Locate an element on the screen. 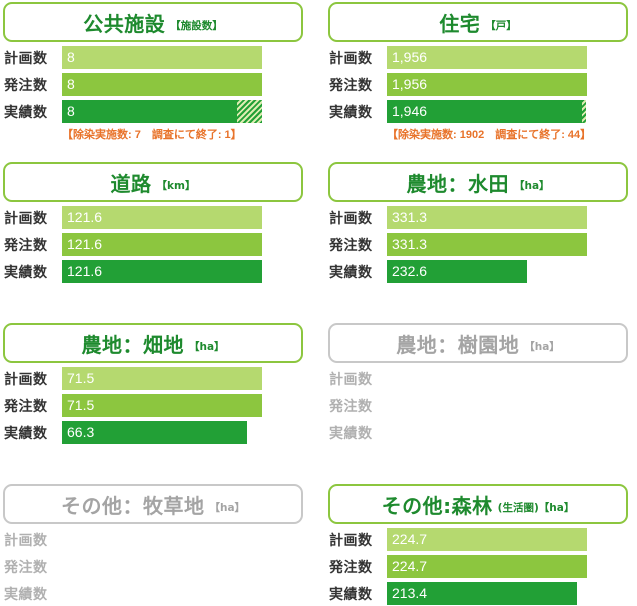  chart-row-order: 発注数 1,956 is located at coordinates (475, 85).